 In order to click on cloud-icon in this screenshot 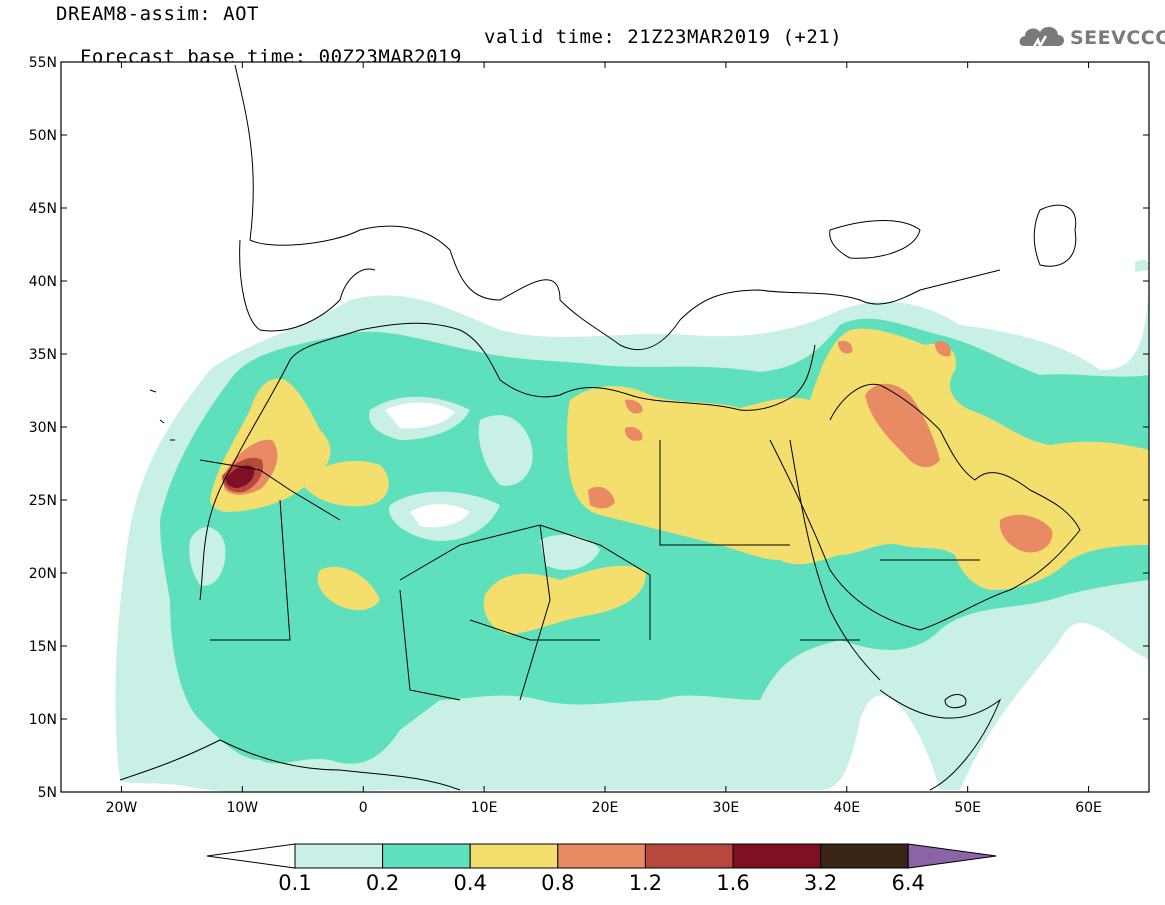, I will do `click(1041, 38)`.